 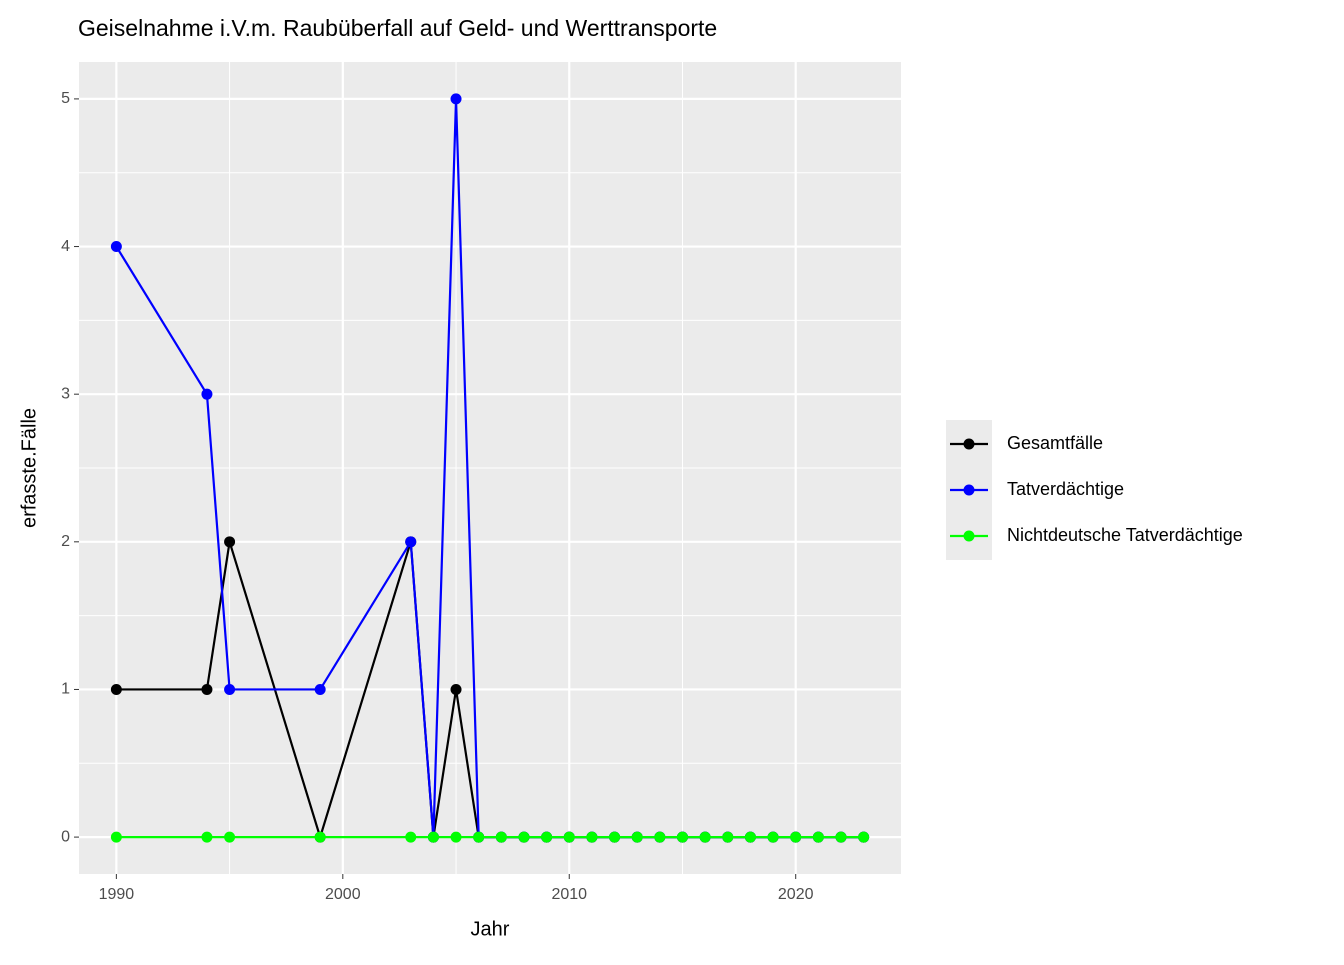 I want to click on y-tick-label: 0, so click(x=65, y=836).